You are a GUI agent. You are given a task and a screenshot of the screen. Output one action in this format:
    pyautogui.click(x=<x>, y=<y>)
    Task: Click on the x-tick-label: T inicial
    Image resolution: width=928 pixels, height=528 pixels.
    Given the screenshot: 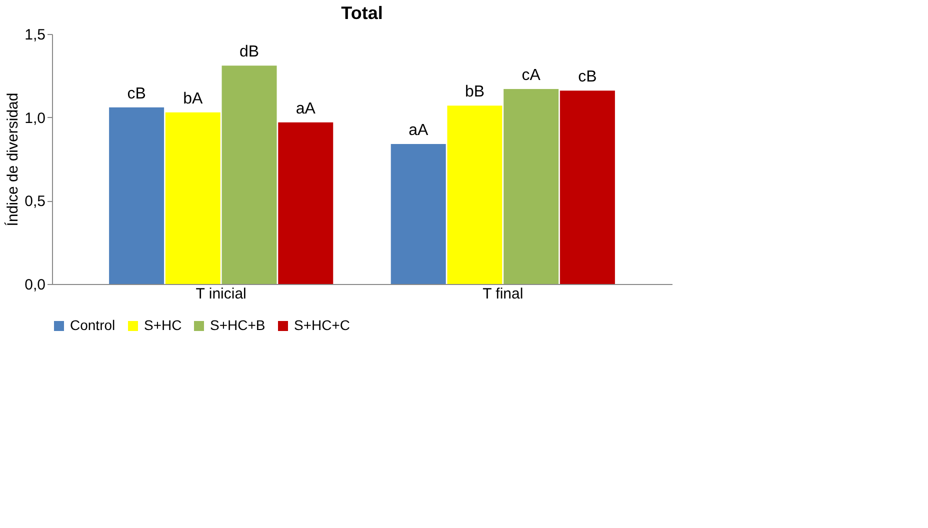 What is the action you would take?
    pyautogui.click(x=221, y=294)
    